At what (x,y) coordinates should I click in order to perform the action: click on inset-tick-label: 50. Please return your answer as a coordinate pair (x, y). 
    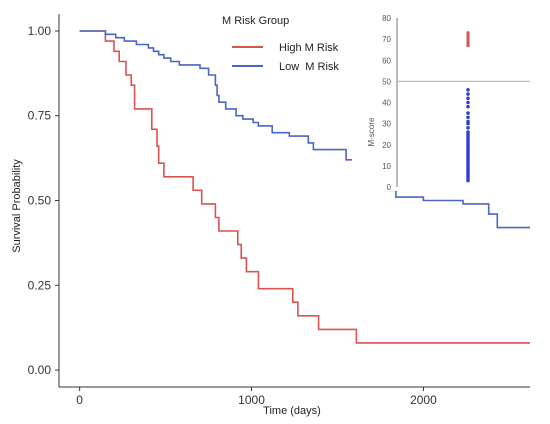
    Looking at the image, I should click on (386, 81).